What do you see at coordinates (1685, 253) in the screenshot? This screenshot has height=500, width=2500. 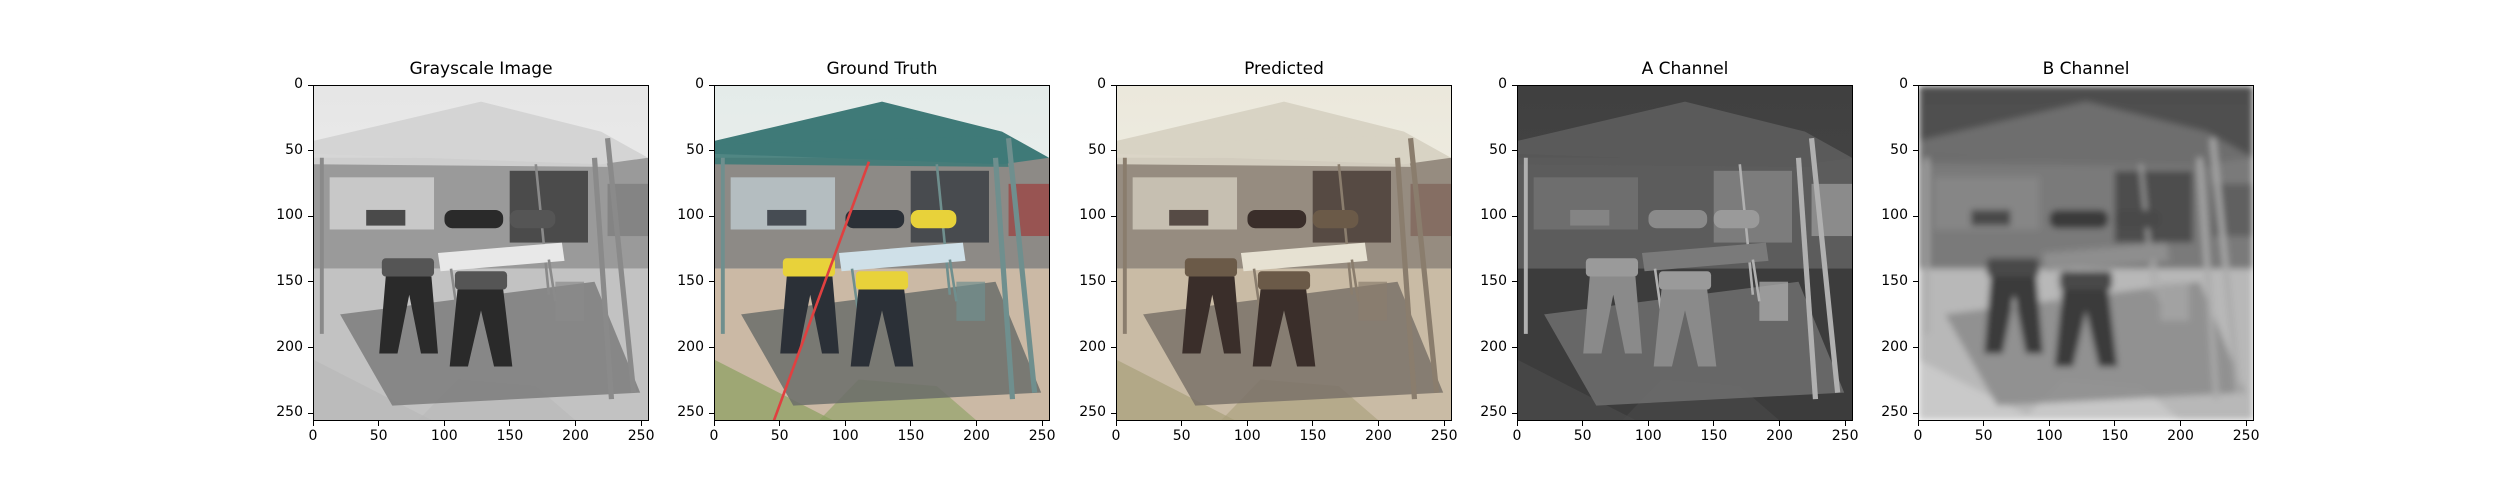 I see `image-axes-a-channel` at bounding box center [1685, 253].